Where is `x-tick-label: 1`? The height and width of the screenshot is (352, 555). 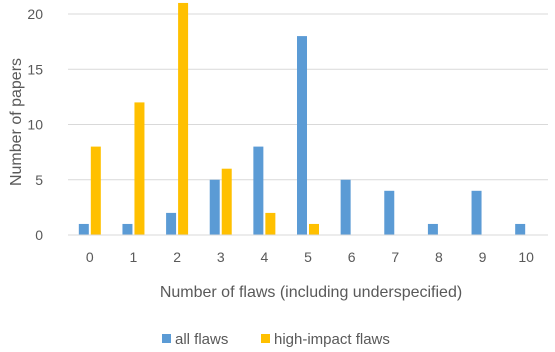 x-tick-label: 1 is located at coordinates (134, 257).